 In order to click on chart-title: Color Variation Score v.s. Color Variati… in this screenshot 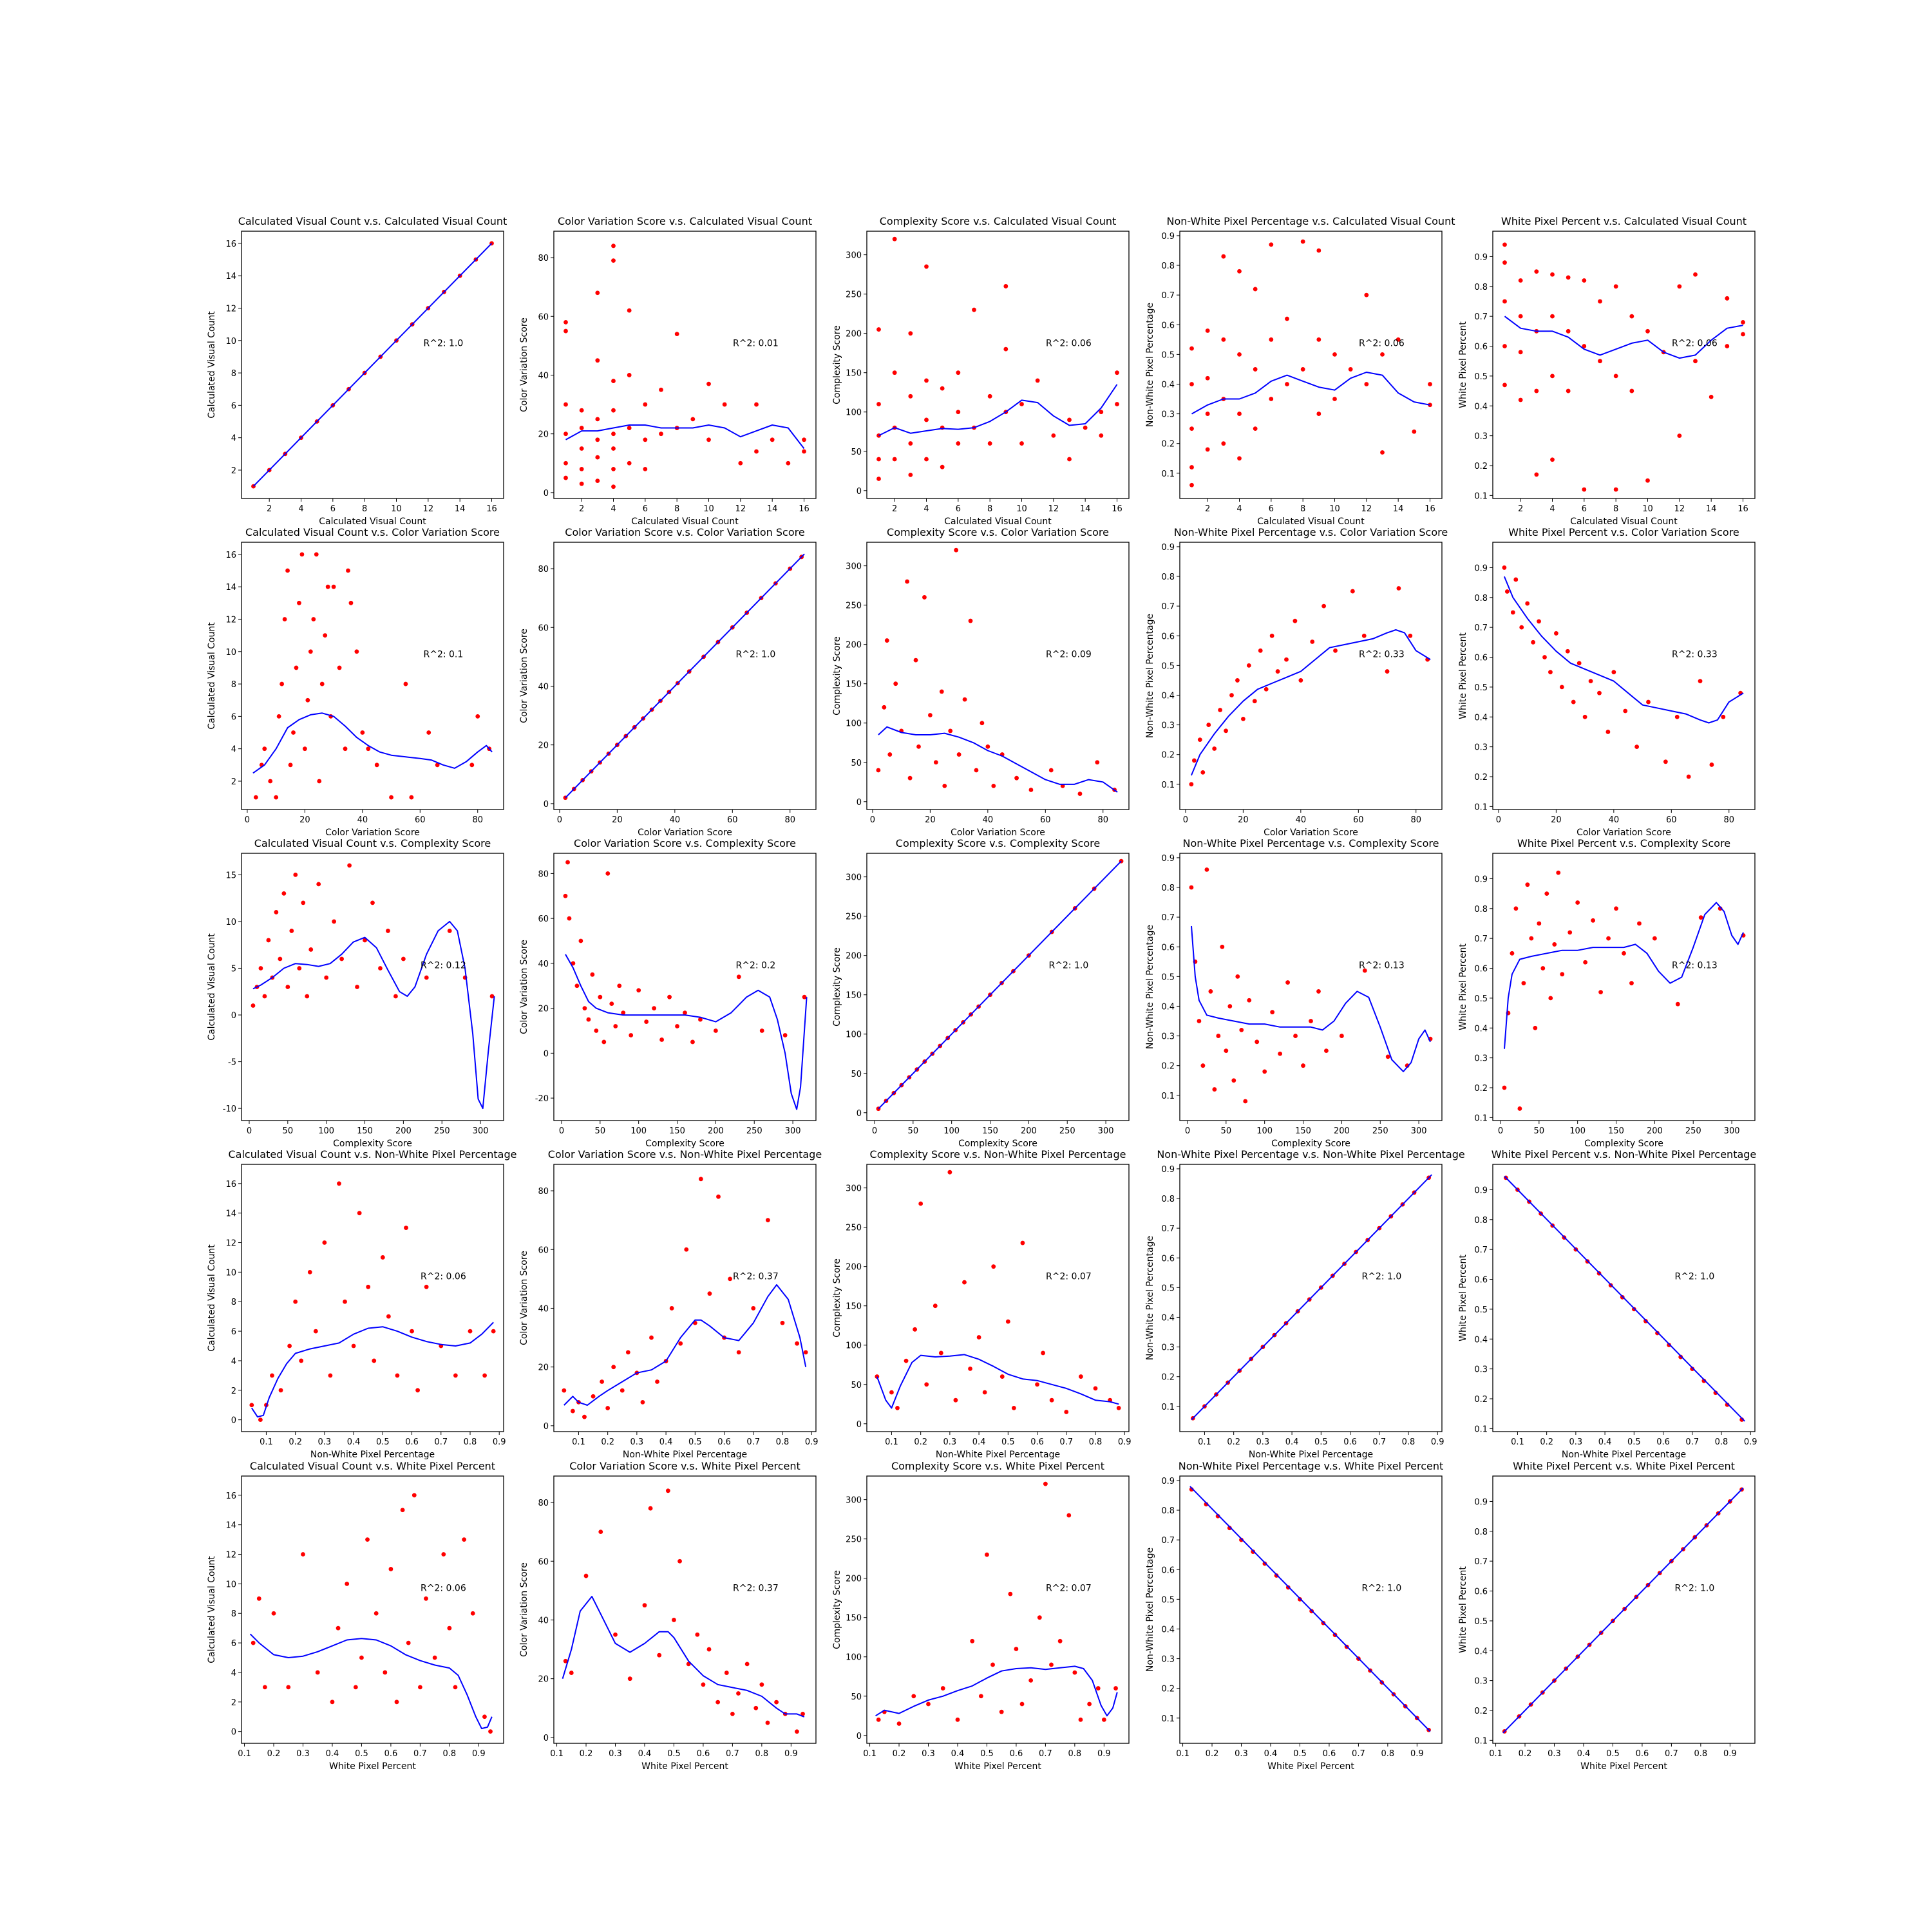, I will do `click(684, 532)`.